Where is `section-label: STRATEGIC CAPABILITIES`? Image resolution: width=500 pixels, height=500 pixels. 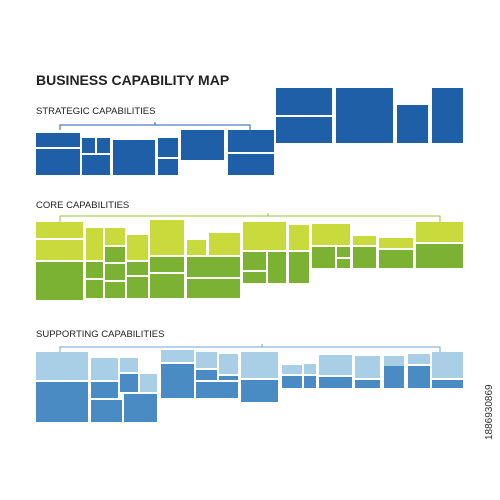
section-label: STRATEGIC CAPABILITIES is located at coordinates (95, 111).